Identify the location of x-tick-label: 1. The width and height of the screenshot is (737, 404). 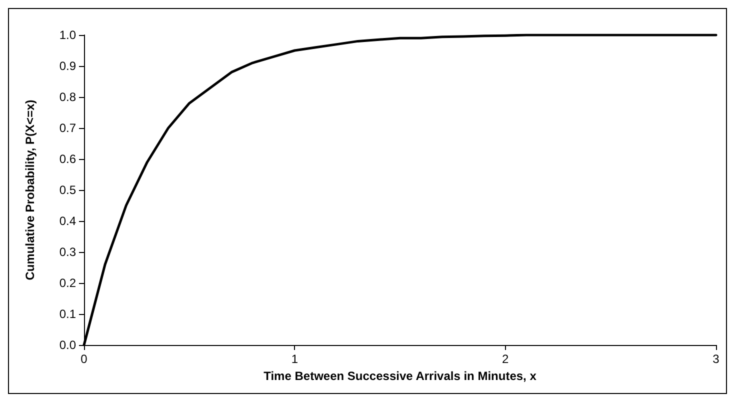
(294, 359).